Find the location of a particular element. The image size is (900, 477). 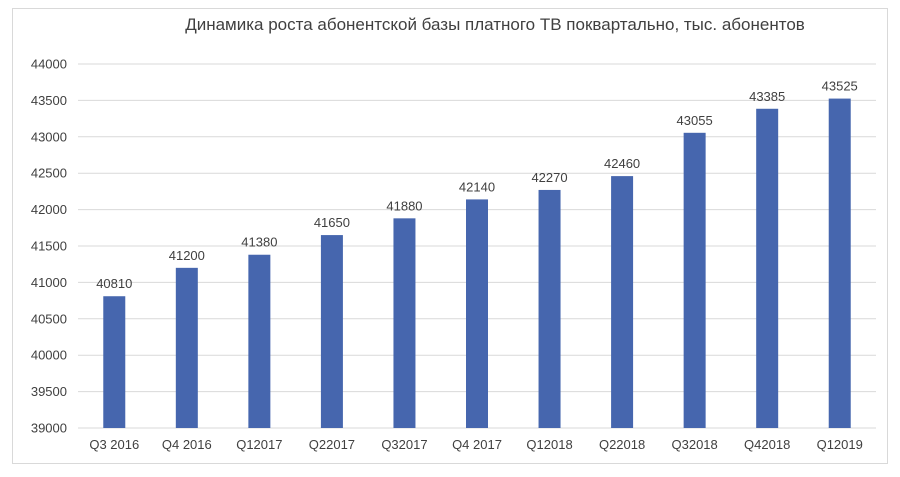

x-tick-label: Q32017 is located at coordinates (404, 444).